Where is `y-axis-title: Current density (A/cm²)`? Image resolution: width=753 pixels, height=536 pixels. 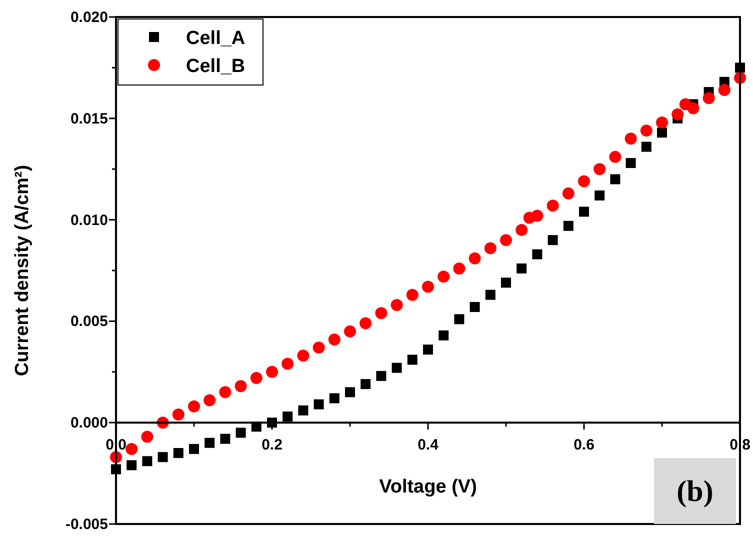
y-axis-title: Current density (A/cm²) is located at coordinates (22, 270).